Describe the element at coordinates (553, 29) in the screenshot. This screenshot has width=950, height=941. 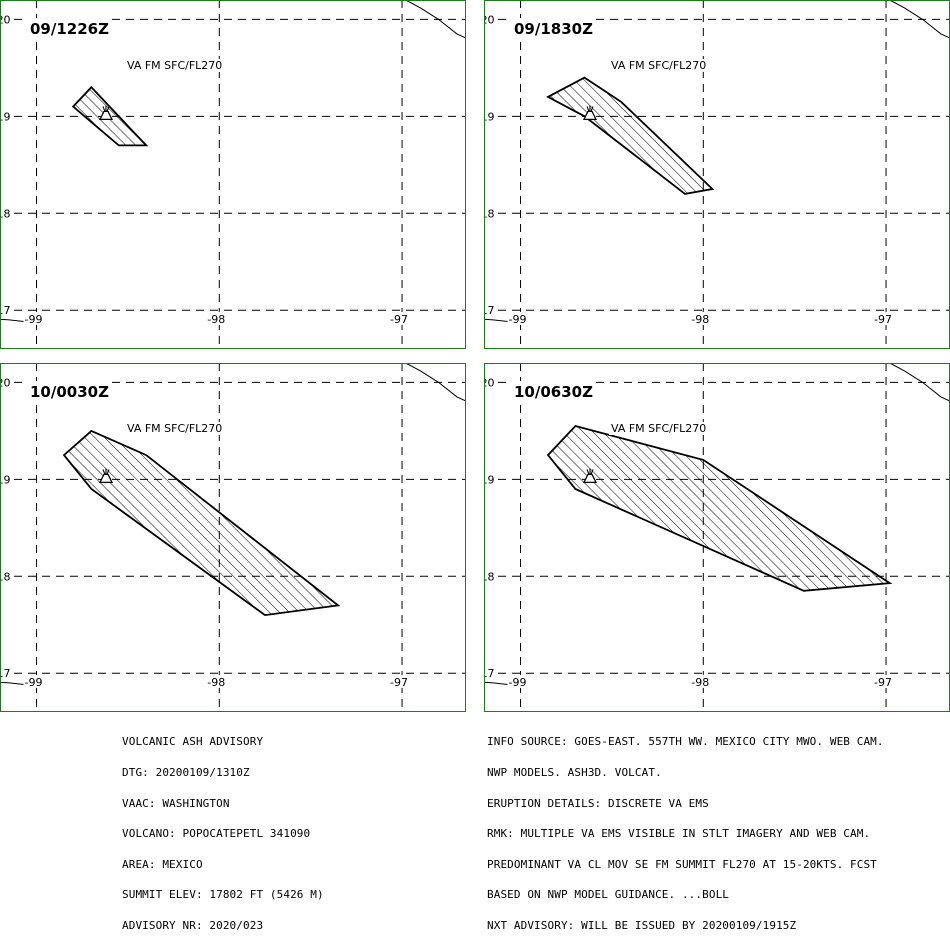
I see `panel-time-title: 09/1830Z` at that location.